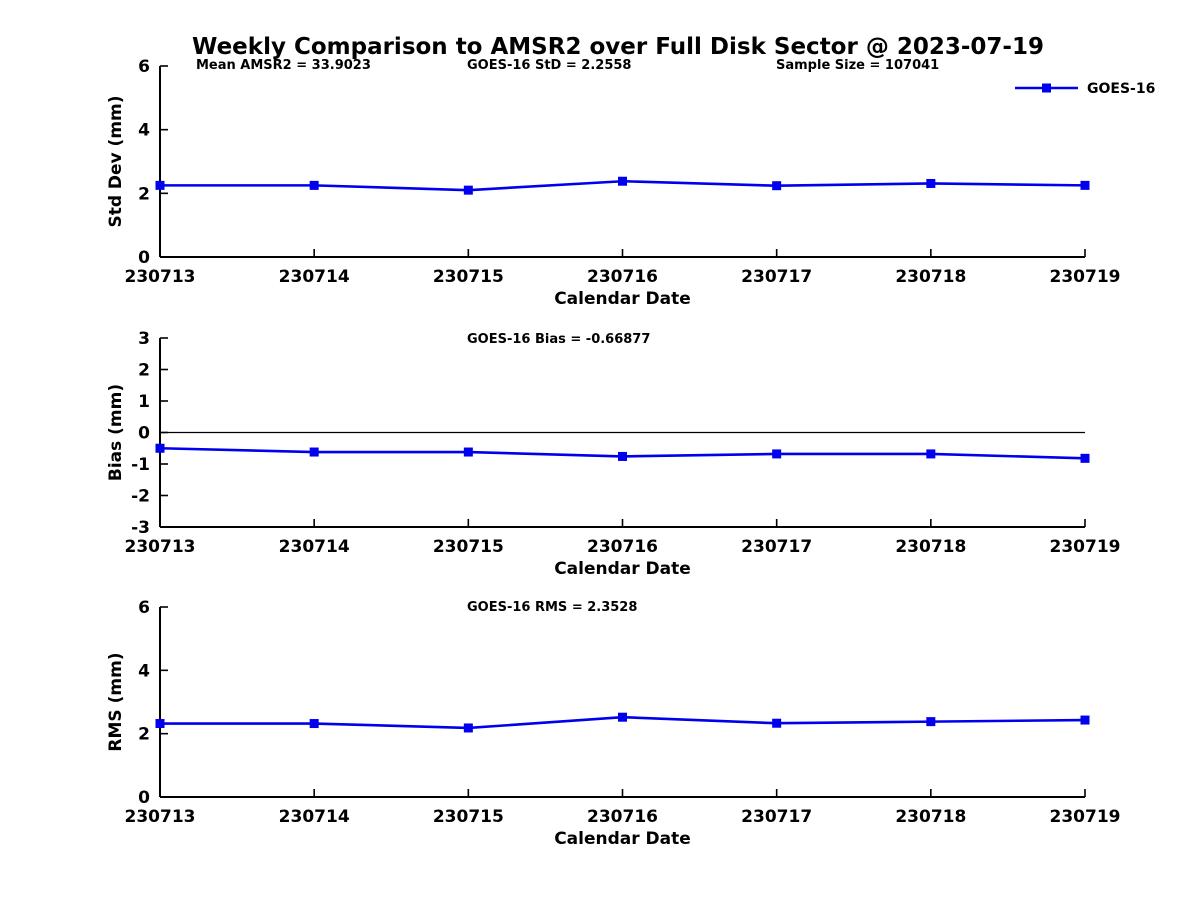  What do you see at coordinates (857, 65) in the screenshot?
I see `annotation-std-dev-2: Sample Size = 107041` at bounding box center [857, 65].